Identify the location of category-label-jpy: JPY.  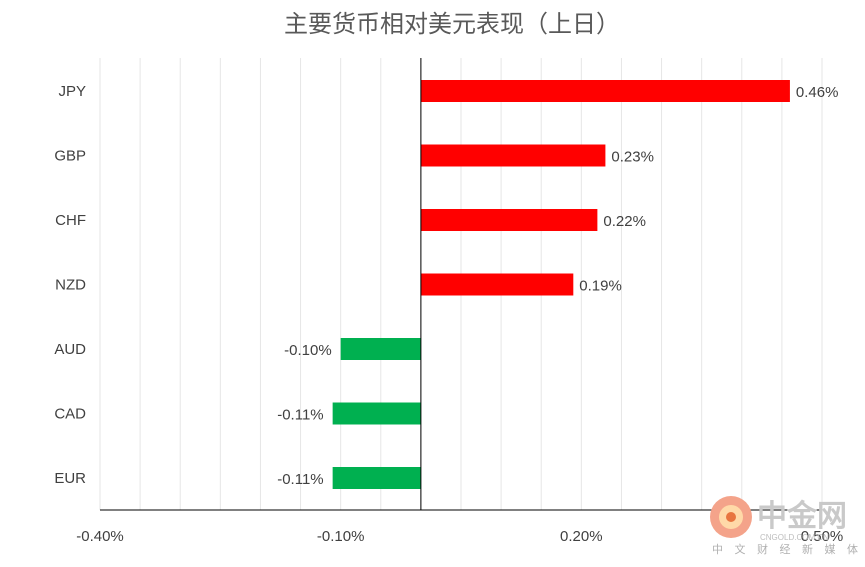
(72, 91).